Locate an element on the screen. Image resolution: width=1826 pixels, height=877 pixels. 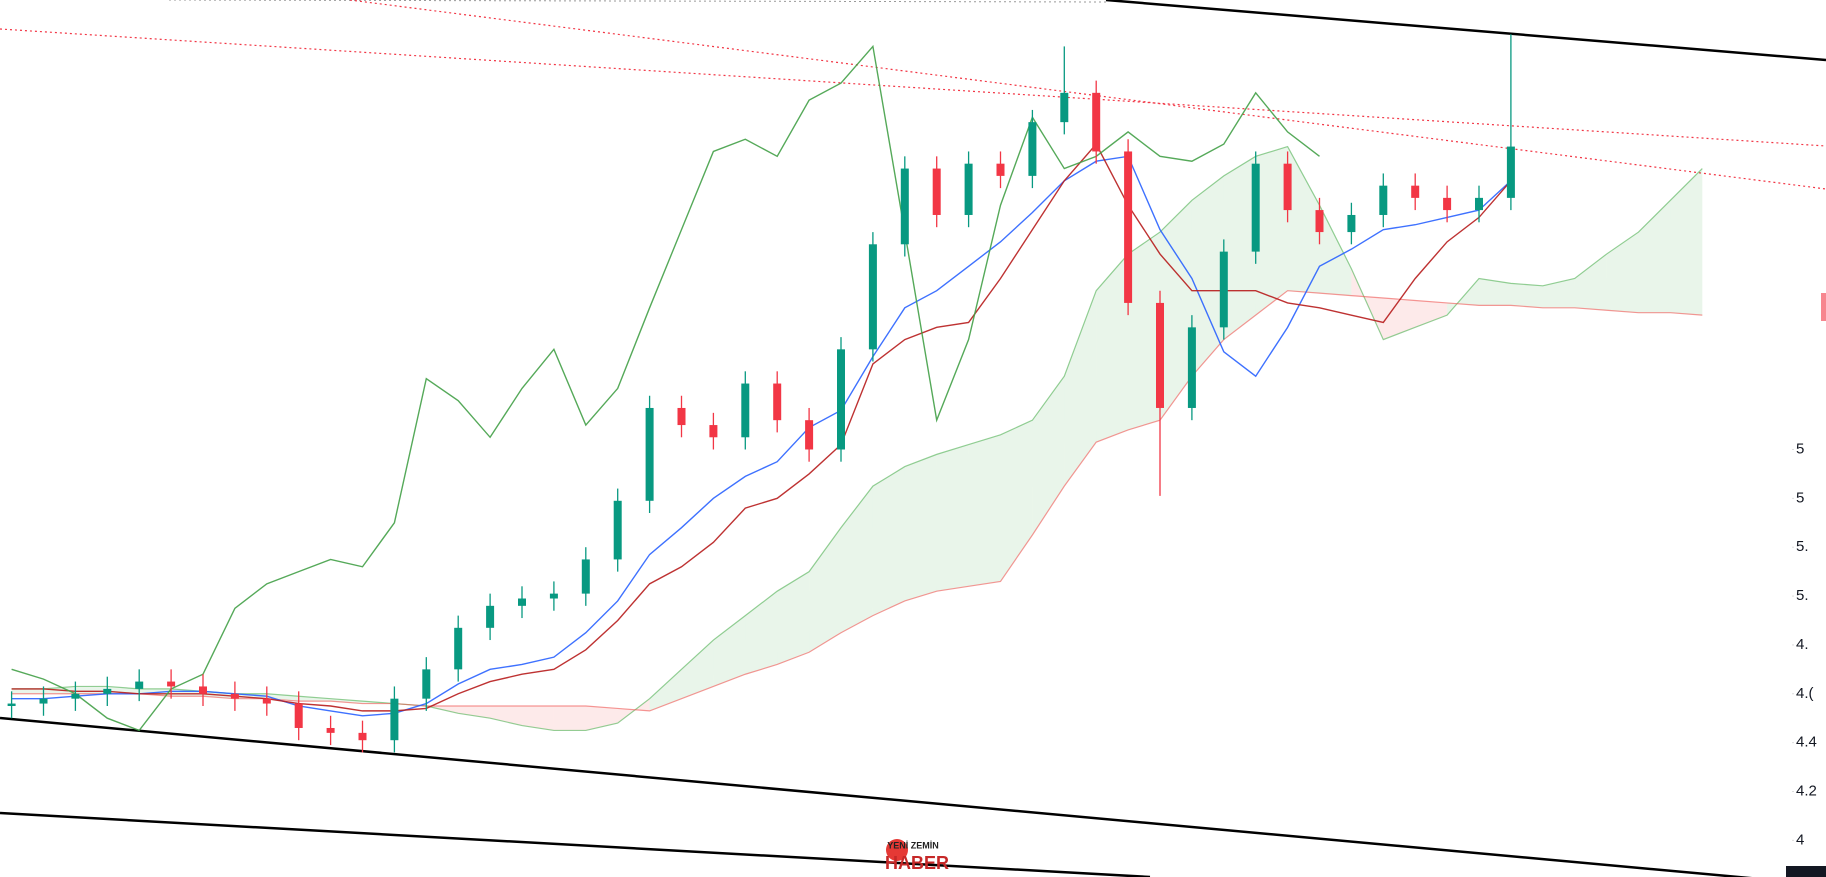
y-tick-label: 4. is located at coordinates (1802, 644).